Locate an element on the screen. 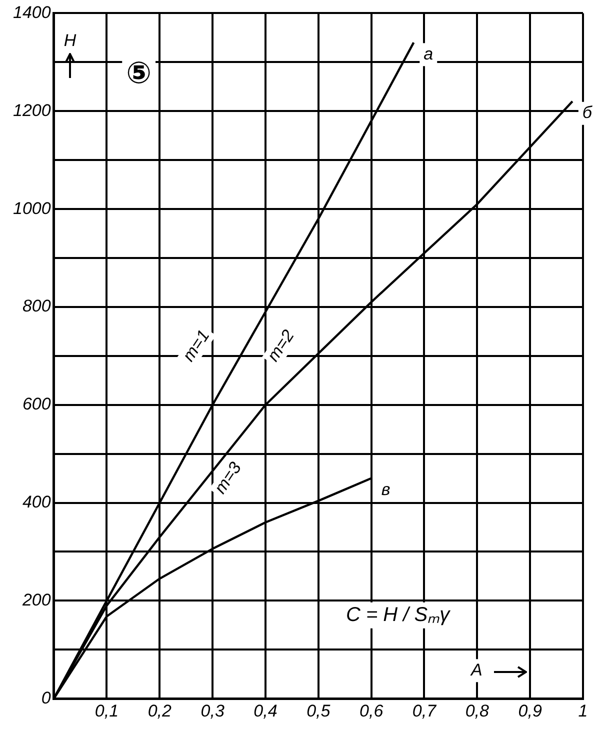  series-label: в is located at coordinates (385, 490).